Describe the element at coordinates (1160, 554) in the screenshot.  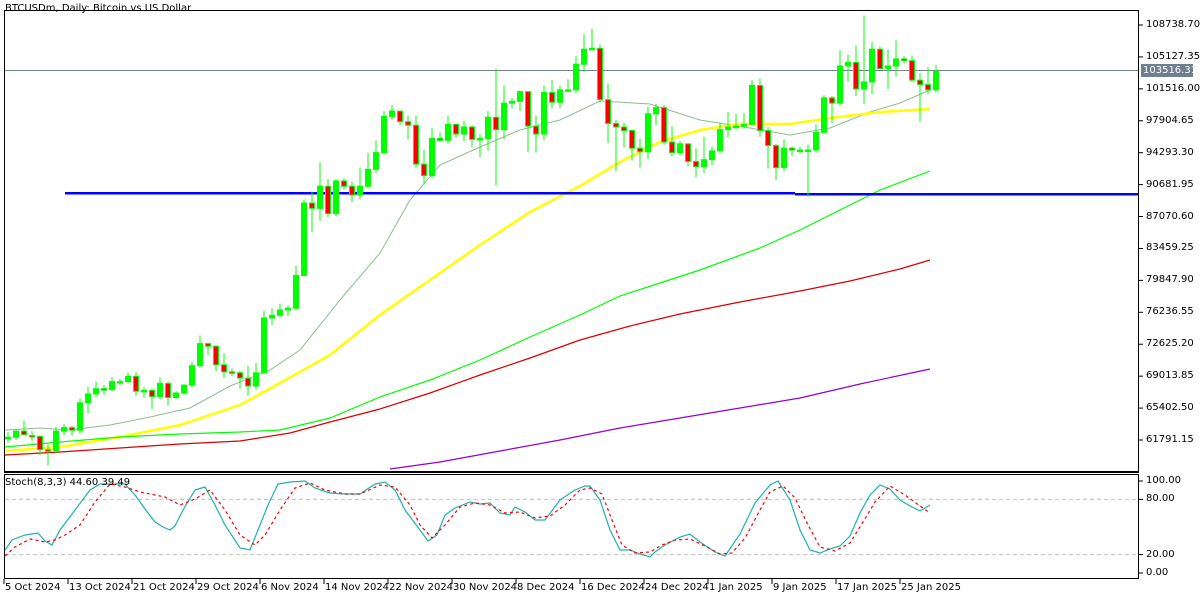
I see `stochastic-tick-label: 20.00` at that location.